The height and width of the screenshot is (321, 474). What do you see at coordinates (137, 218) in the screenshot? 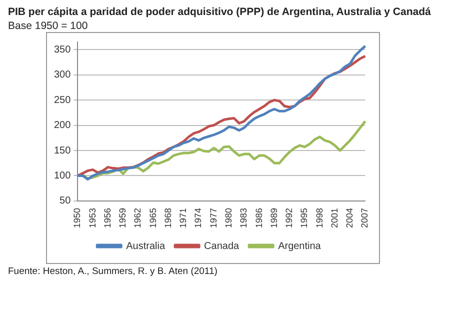
I see `x-tick-label: 1962` at bounding box center [137, 218].